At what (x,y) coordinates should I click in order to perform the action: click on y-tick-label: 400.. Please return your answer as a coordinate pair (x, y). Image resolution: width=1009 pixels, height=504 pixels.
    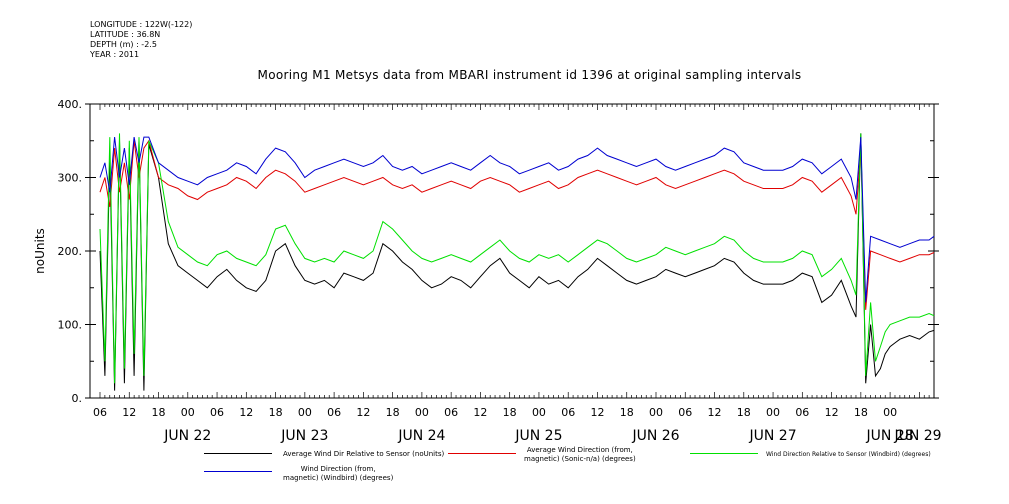
    Looking at the image, I should click on (70, 104).